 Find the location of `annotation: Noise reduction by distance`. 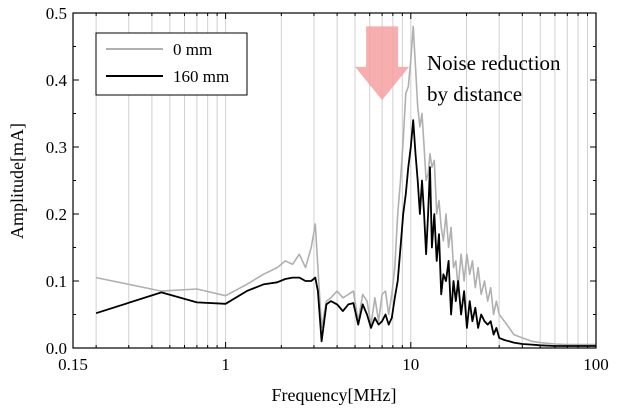

annotation: Noise reduction by distance is located at coordinates (458, 66).